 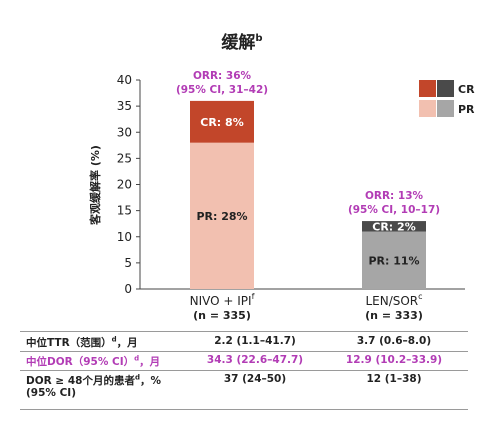 I want to click on x-category-superscript: c, so click(x=420, y=296).